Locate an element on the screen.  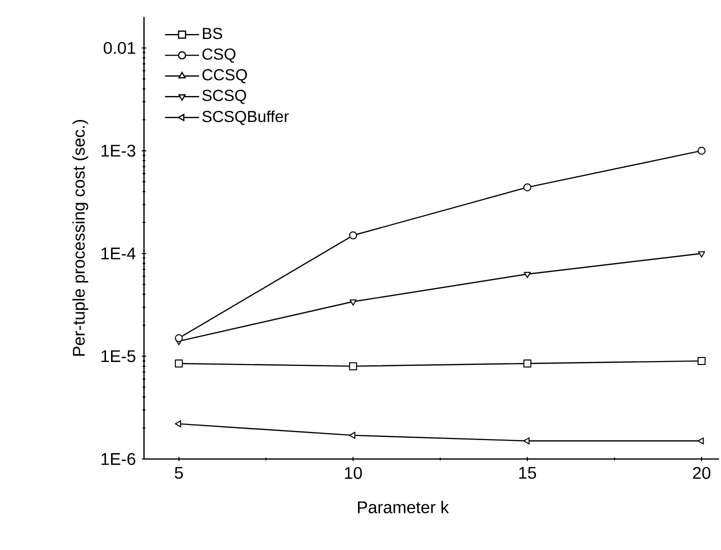
y-axis-title: Per-tuple processing cost (sec.) is located at coordinates (80, 238).